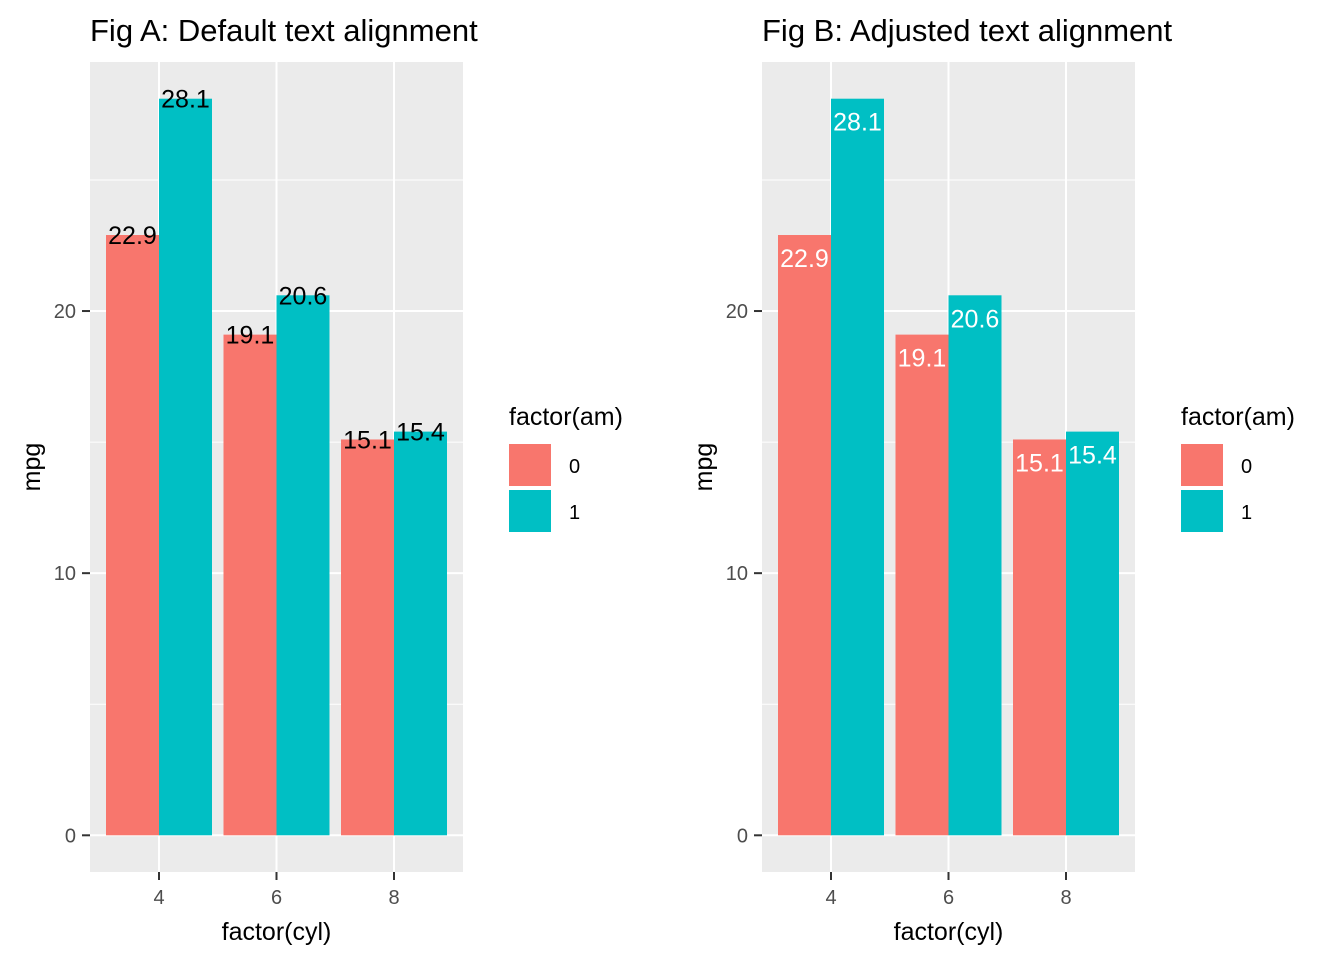  What do you see at coordinates (967, 30) in the screenshot?
I see `chart-title: Fig B: Adjusted text alignment` at bounding box center [967, 30].